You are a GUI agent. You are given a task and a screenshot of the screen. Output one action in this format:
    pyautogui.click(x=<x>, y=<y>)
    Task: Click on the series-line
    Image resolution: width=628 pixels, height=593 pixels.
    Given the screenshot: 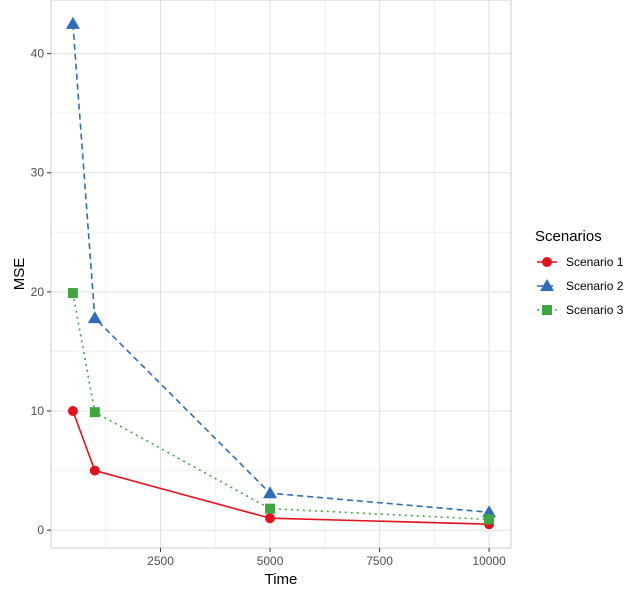 What is the action you would take?
    pyautogui.click(x=281, y=467)
    